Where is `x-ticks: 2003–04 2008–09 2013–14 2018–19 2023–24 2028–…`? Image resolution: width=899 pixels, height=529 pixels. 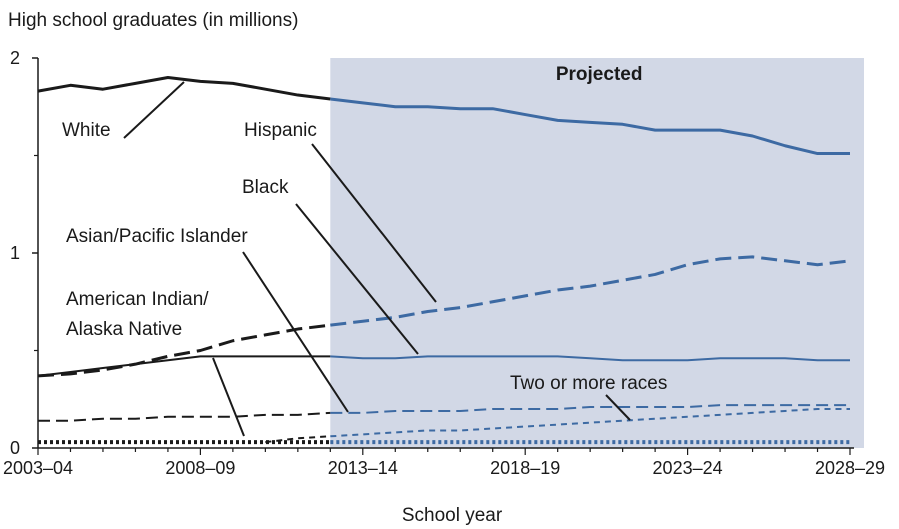
x-ticks: 2003–04 2008–09 2013–14 2018–19 2023–24 2028–… is located at coordinates (444, 463).